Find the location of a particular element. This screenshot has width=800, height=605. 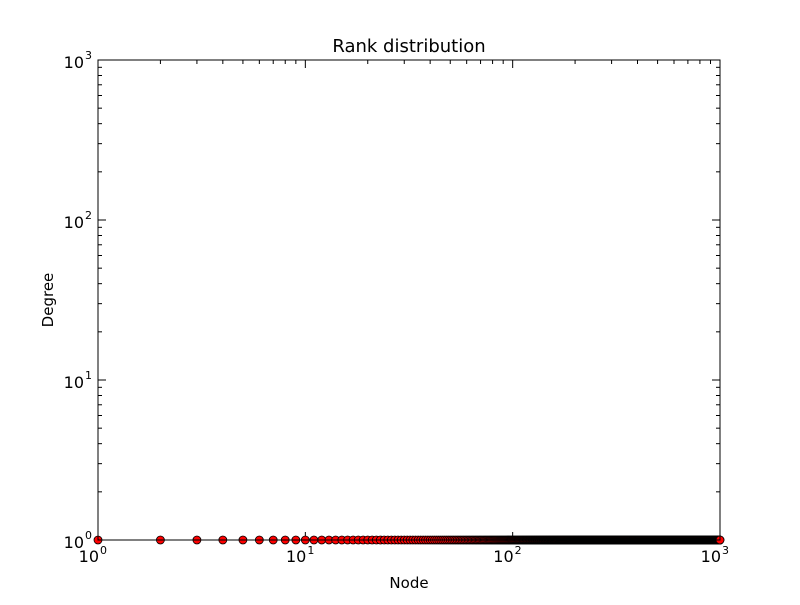

x-tick-labels: 10 0 10 1 10 2 10 3 is located at coordinates (404, 555).